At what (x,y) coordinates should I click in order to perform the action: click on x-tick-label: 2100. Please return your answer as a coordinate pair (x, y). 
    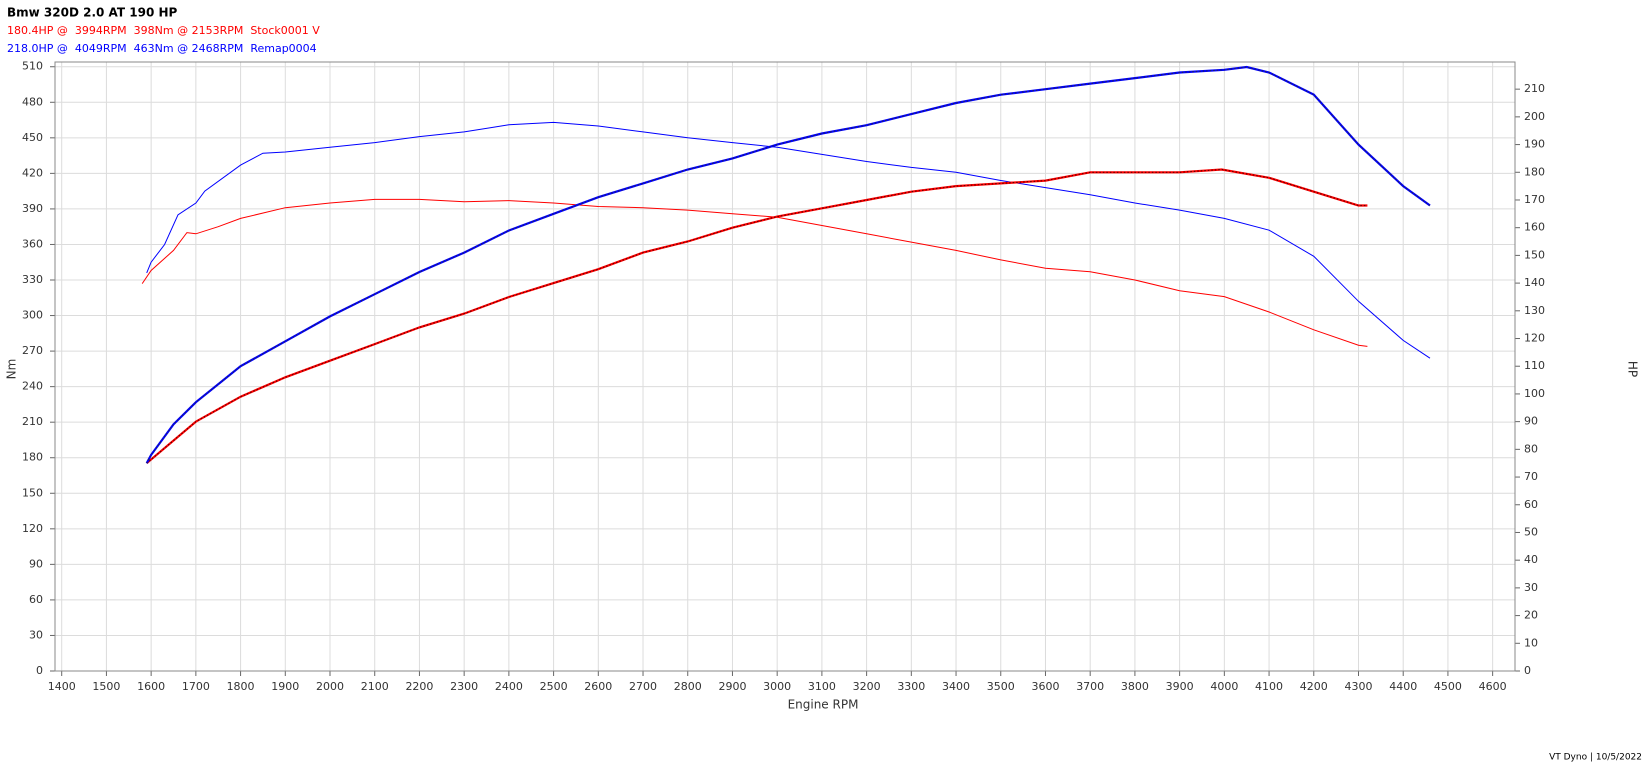
    Looking at the image, I should click on (375, 686).